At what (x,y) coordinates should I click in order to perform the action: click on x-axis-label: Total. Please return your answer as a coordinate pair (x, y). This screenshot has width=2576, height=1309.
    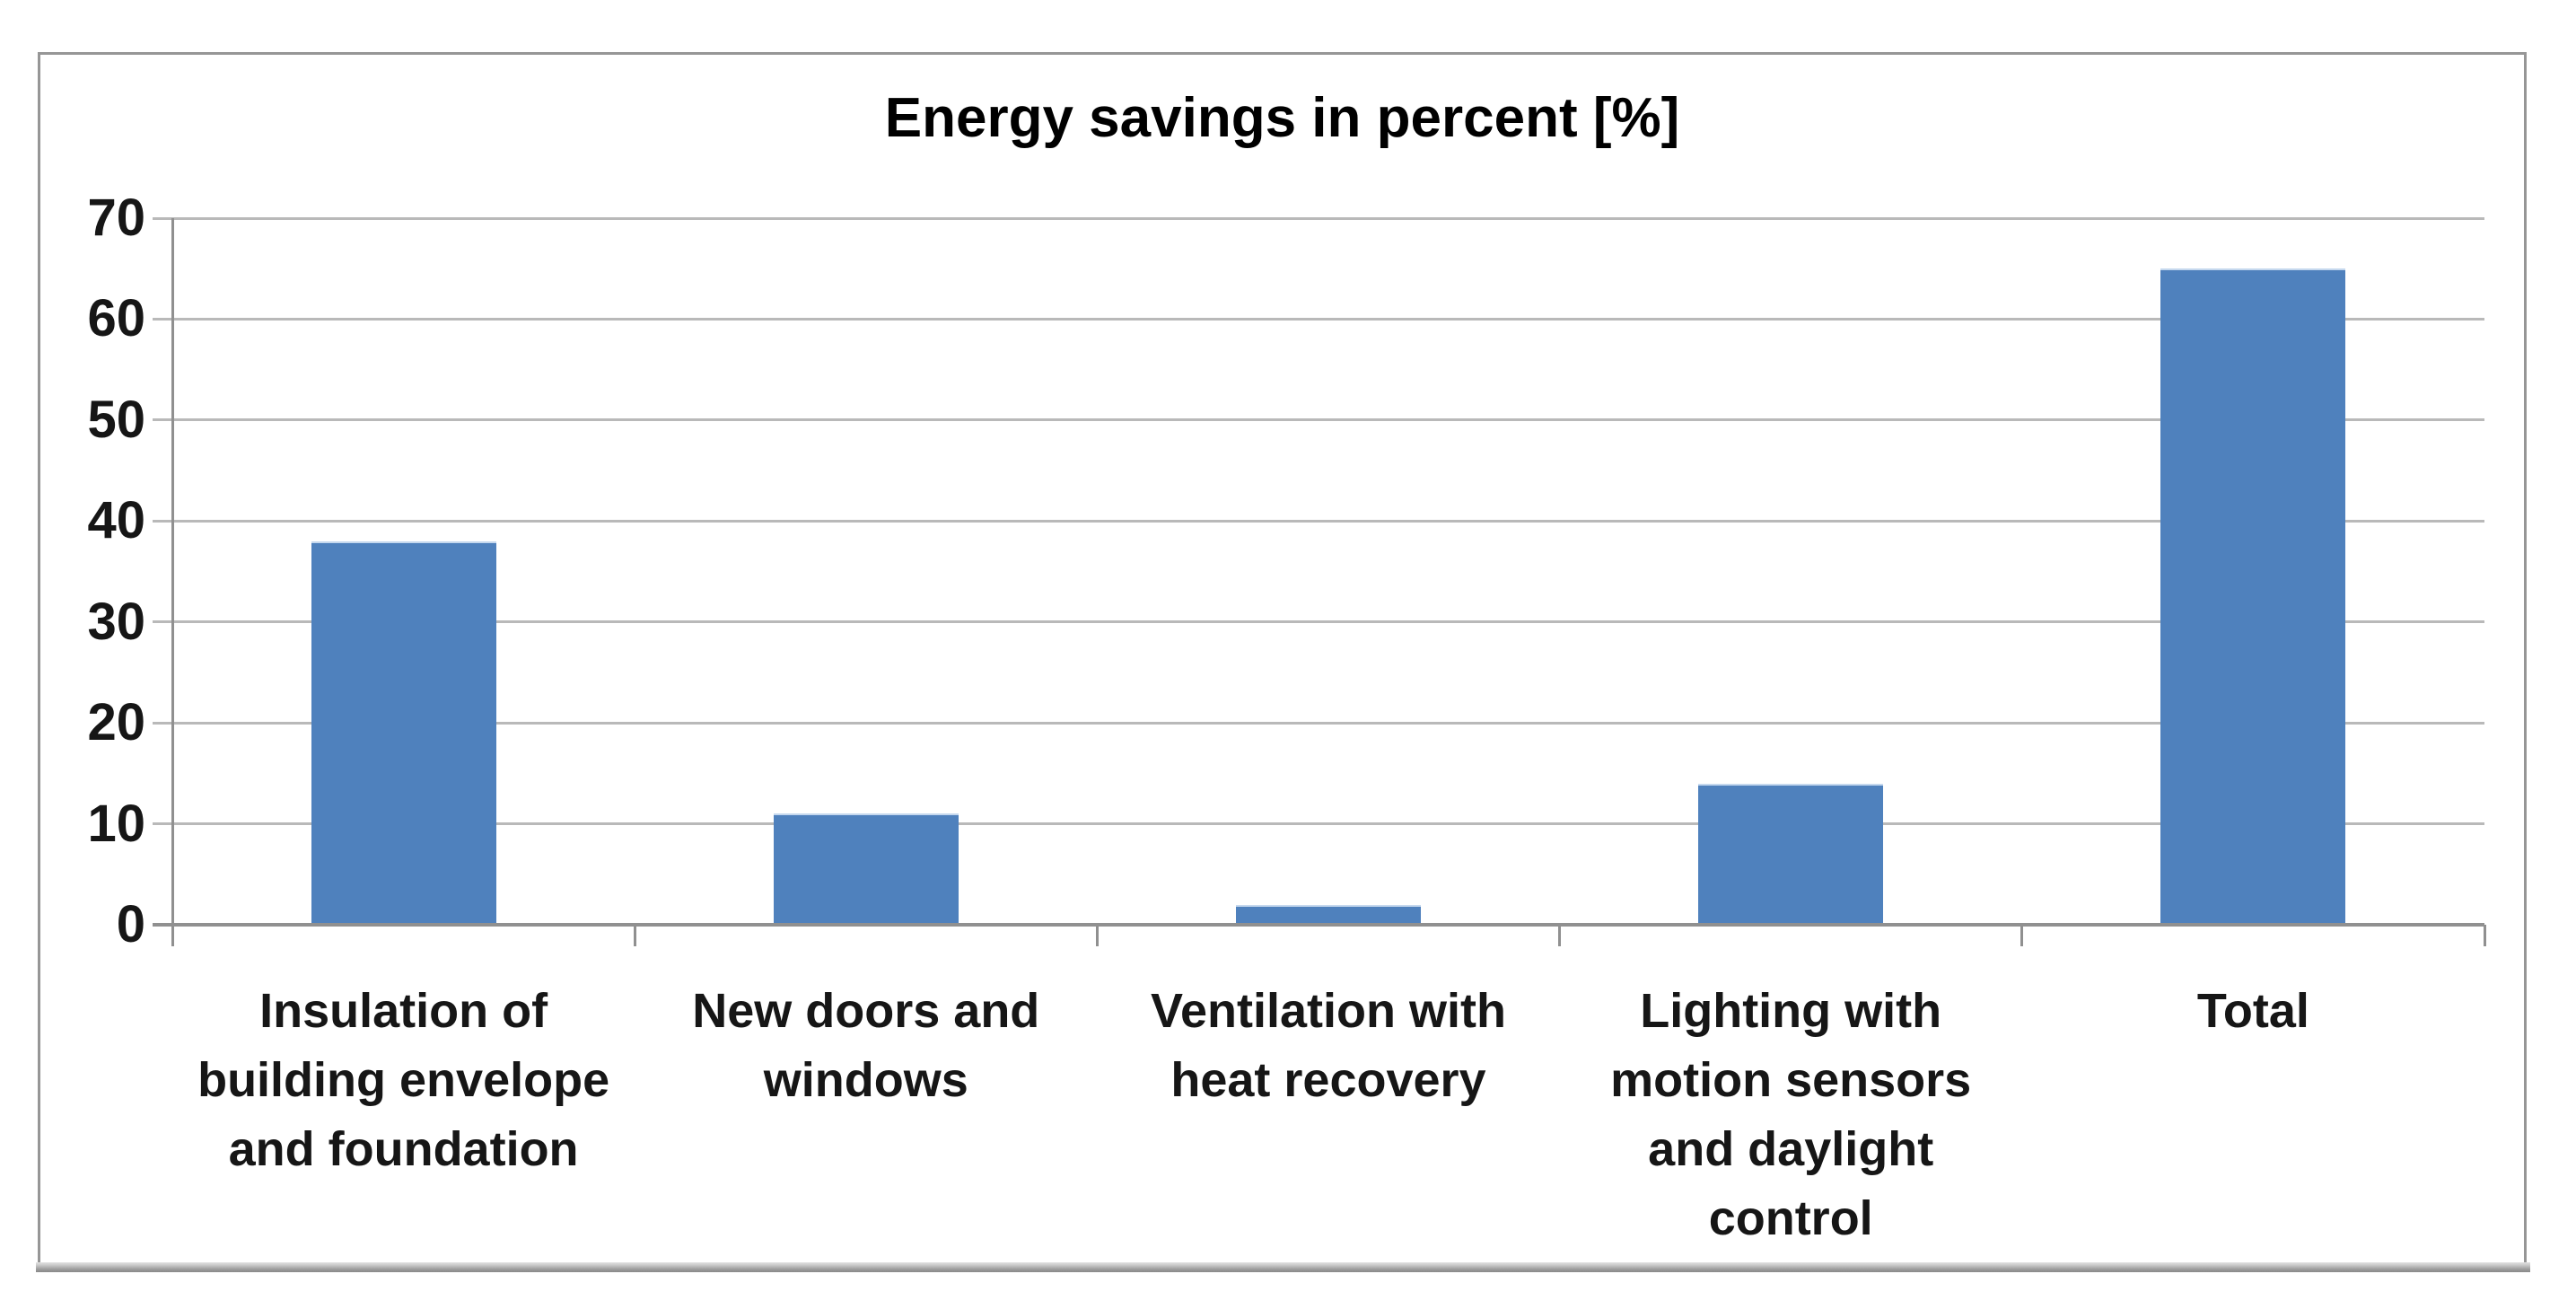
    Looking at the image, I should click on (2252, 1011).